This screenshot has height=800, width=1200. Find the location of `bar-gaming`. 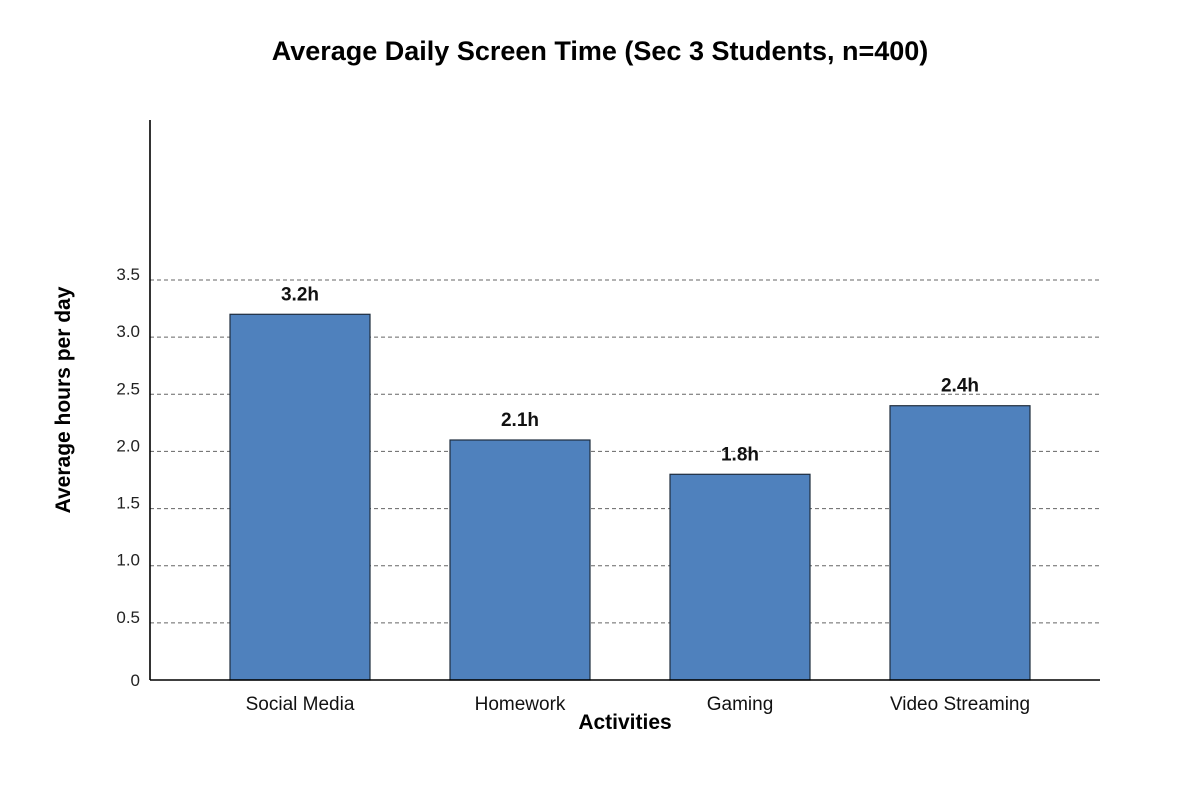

bar-gaming is located at coordinates (740, 577).